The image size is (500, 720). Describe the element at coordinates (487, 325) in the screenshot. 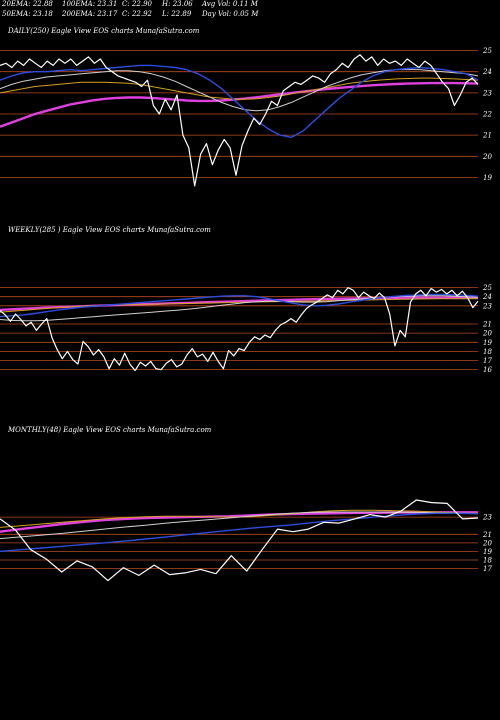

I see `weekly-tick-label: 21` at that location.